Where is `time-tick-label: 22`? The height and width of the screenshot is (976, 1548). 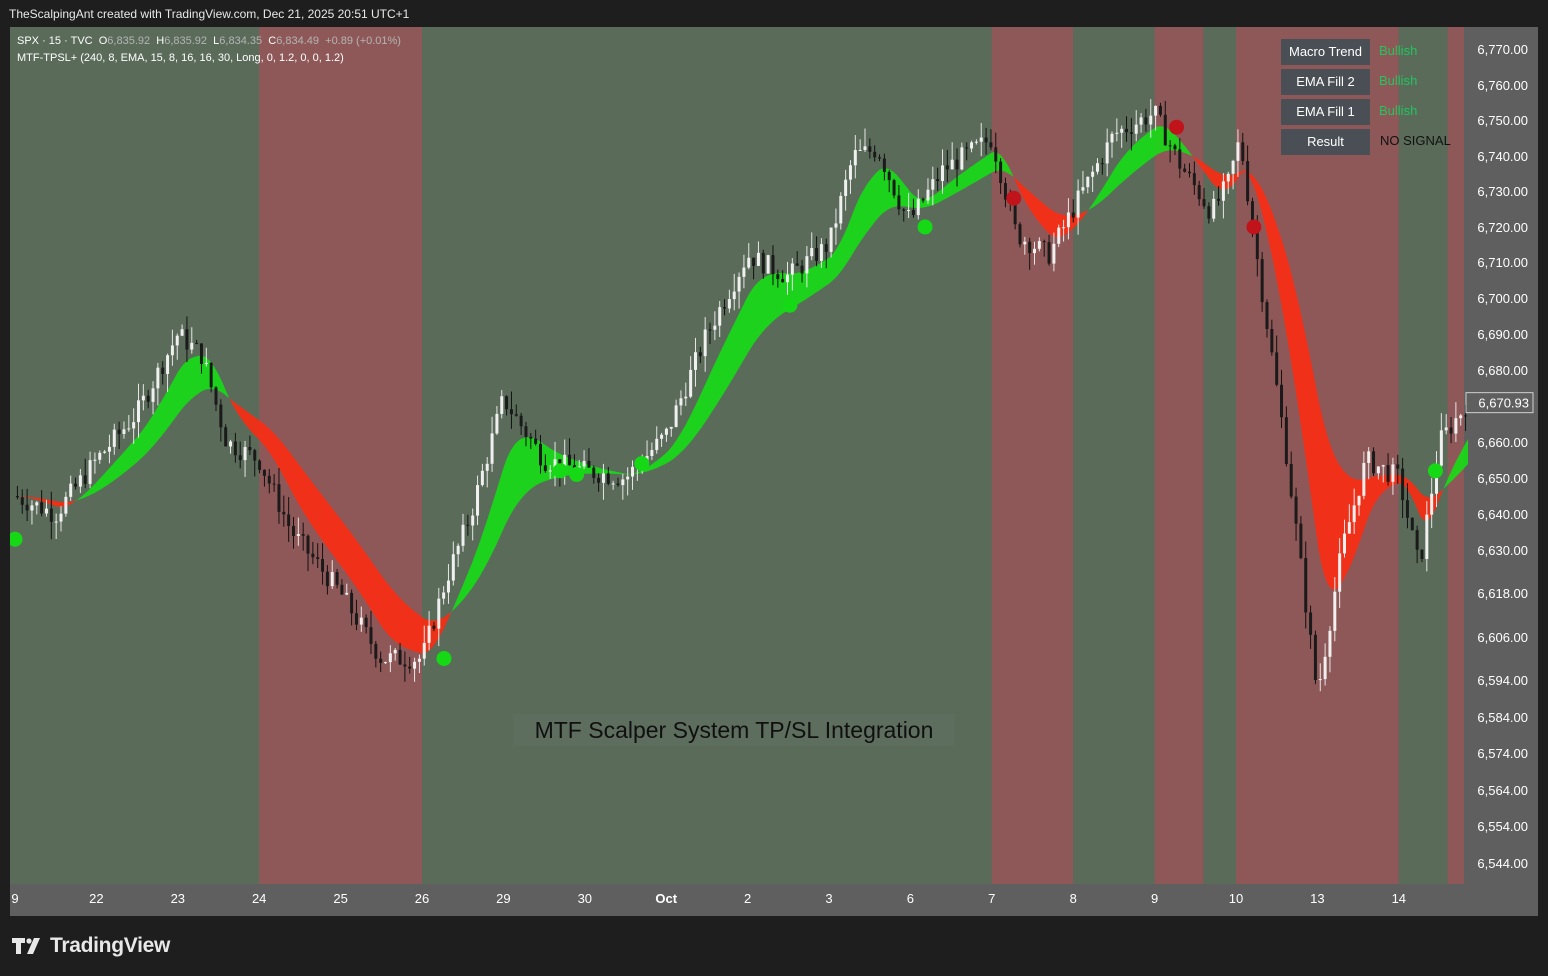 time-tick-label: 22 is located at coordinates (96, 898).